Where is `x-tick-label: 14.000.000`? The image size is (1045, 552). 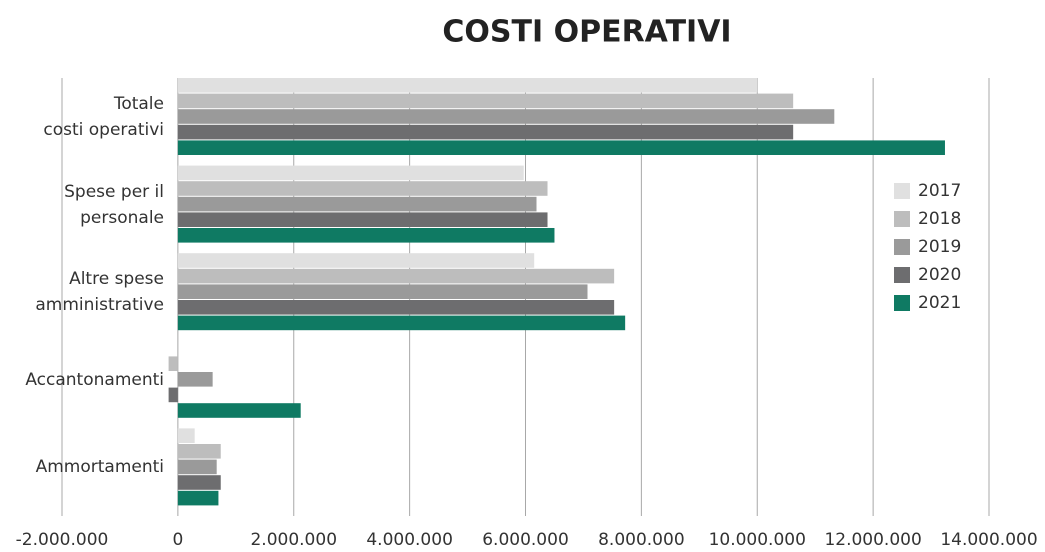
x-tick-label: 14.000.000 is located at coordinates (988, 540).